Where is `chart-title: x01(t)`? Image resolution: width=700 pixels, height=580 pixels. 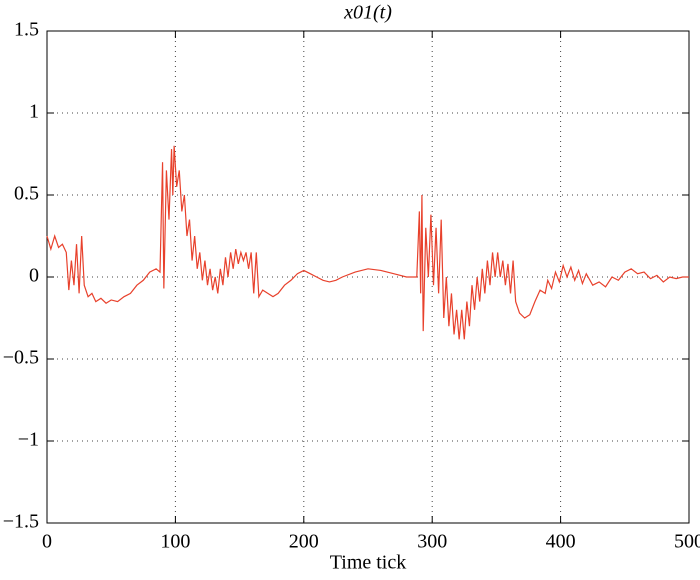 chart-title: x01(t) is located at coordinates (367, 13).